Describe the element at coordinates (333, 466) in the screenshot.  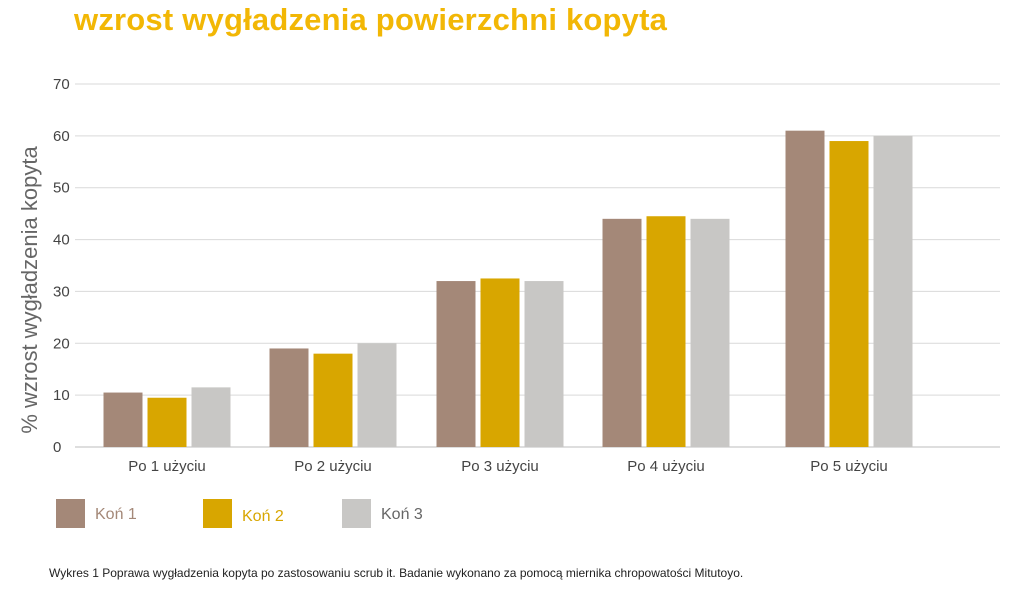
I see `x-tick-label: Po 2 użyciu` at that location.